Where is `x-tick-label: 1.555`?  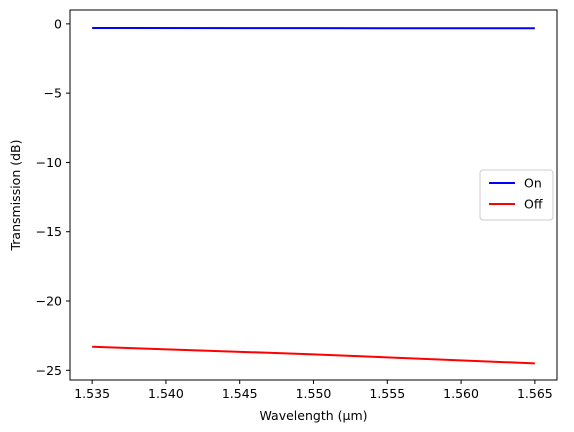 x-tick-label: 1.555 is located at coordinates (387, 393).